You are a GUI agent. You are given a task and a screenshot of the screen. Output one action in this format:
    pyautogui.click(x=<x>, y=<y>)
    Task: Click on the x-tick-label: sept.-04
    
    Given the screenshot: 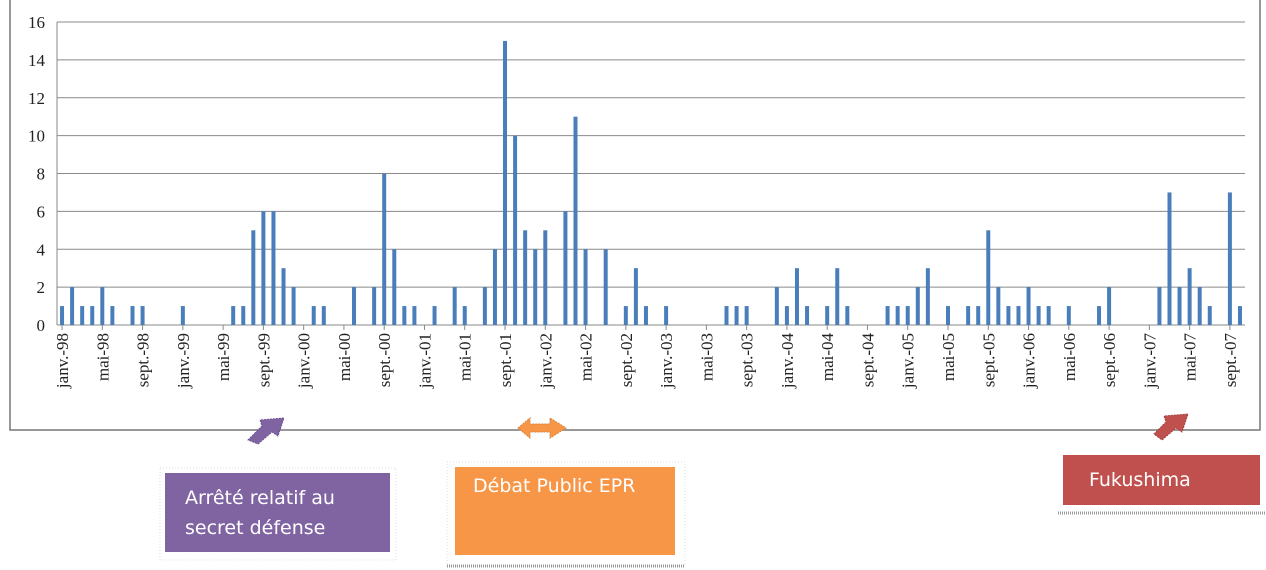 What is the action you would take?
    pyautogui.click(x=867, y=360)
    